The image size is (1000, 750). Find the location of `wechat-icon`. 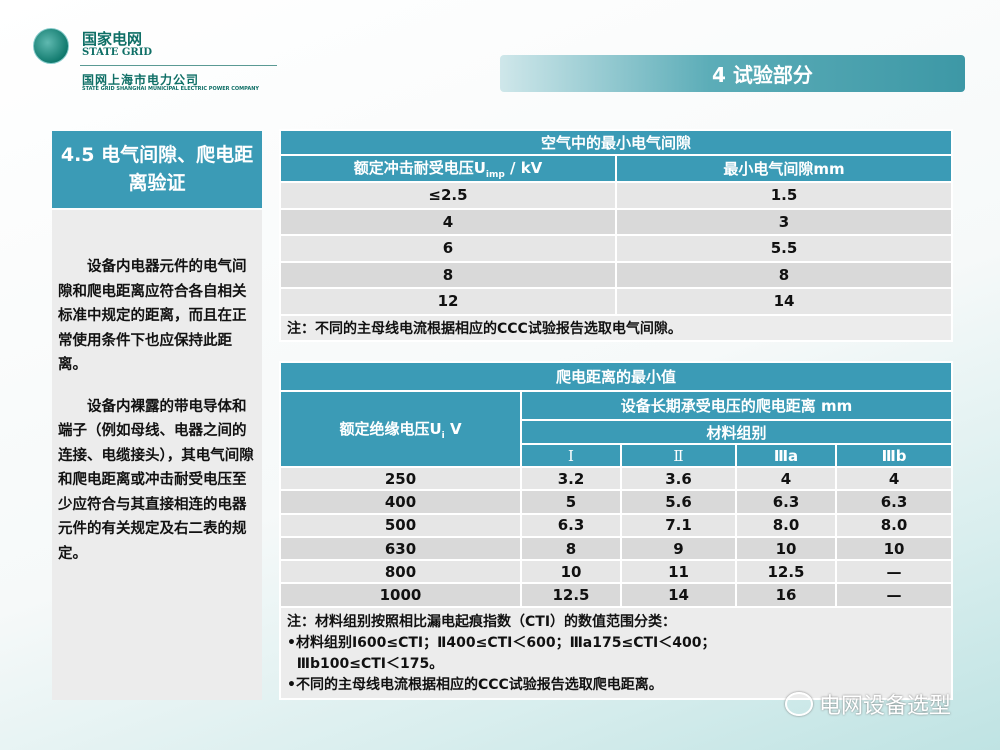

wechat-icon is located at coordinates (799, 704).